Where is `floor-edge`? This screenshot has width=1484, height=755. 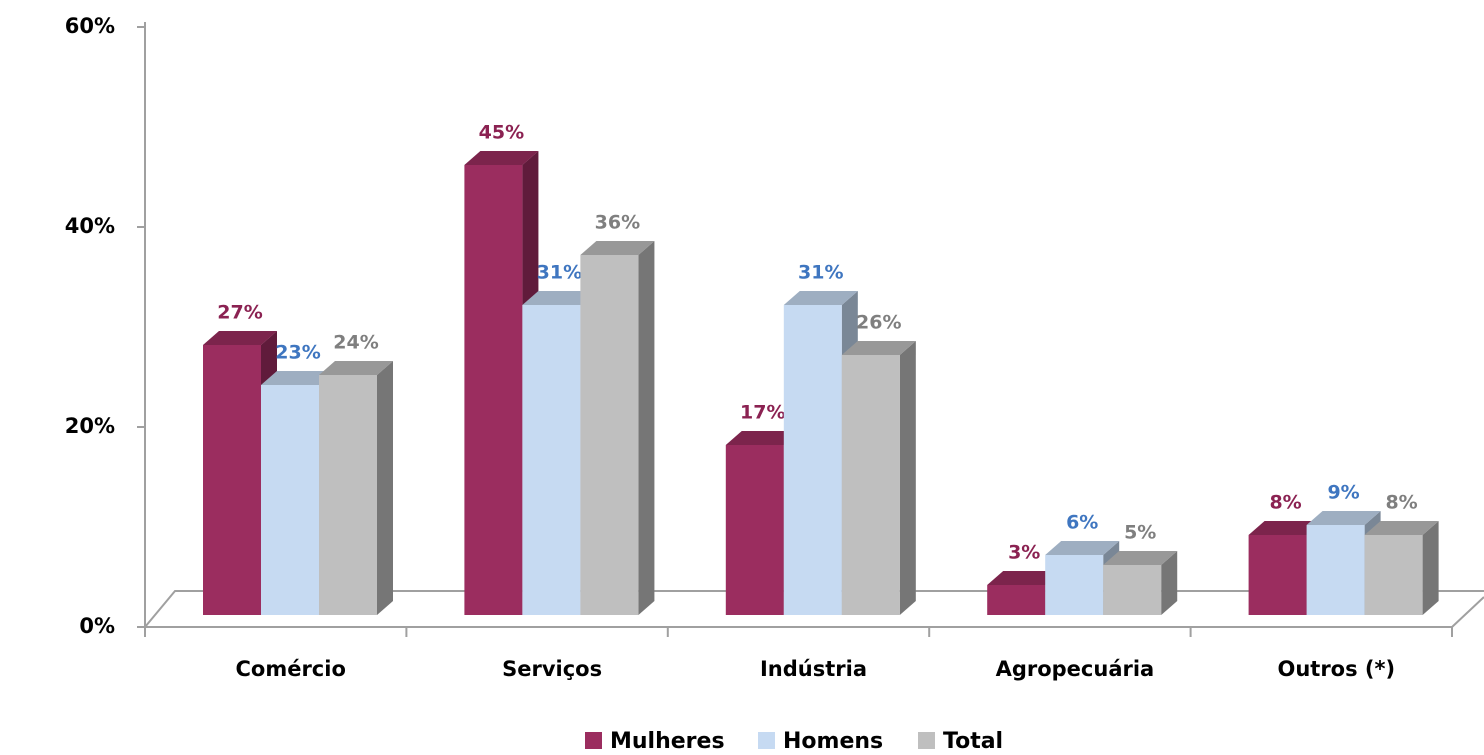
floor-edge is located at coordinates (1467, 612).